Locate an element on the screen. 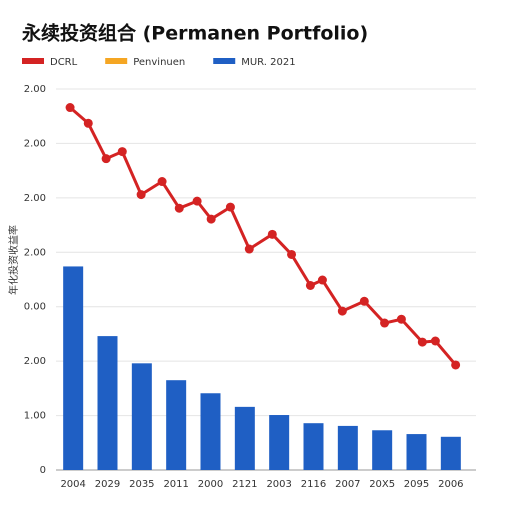  y-axis-label: 年化投资收益率 is located at coordinates (13, 260).